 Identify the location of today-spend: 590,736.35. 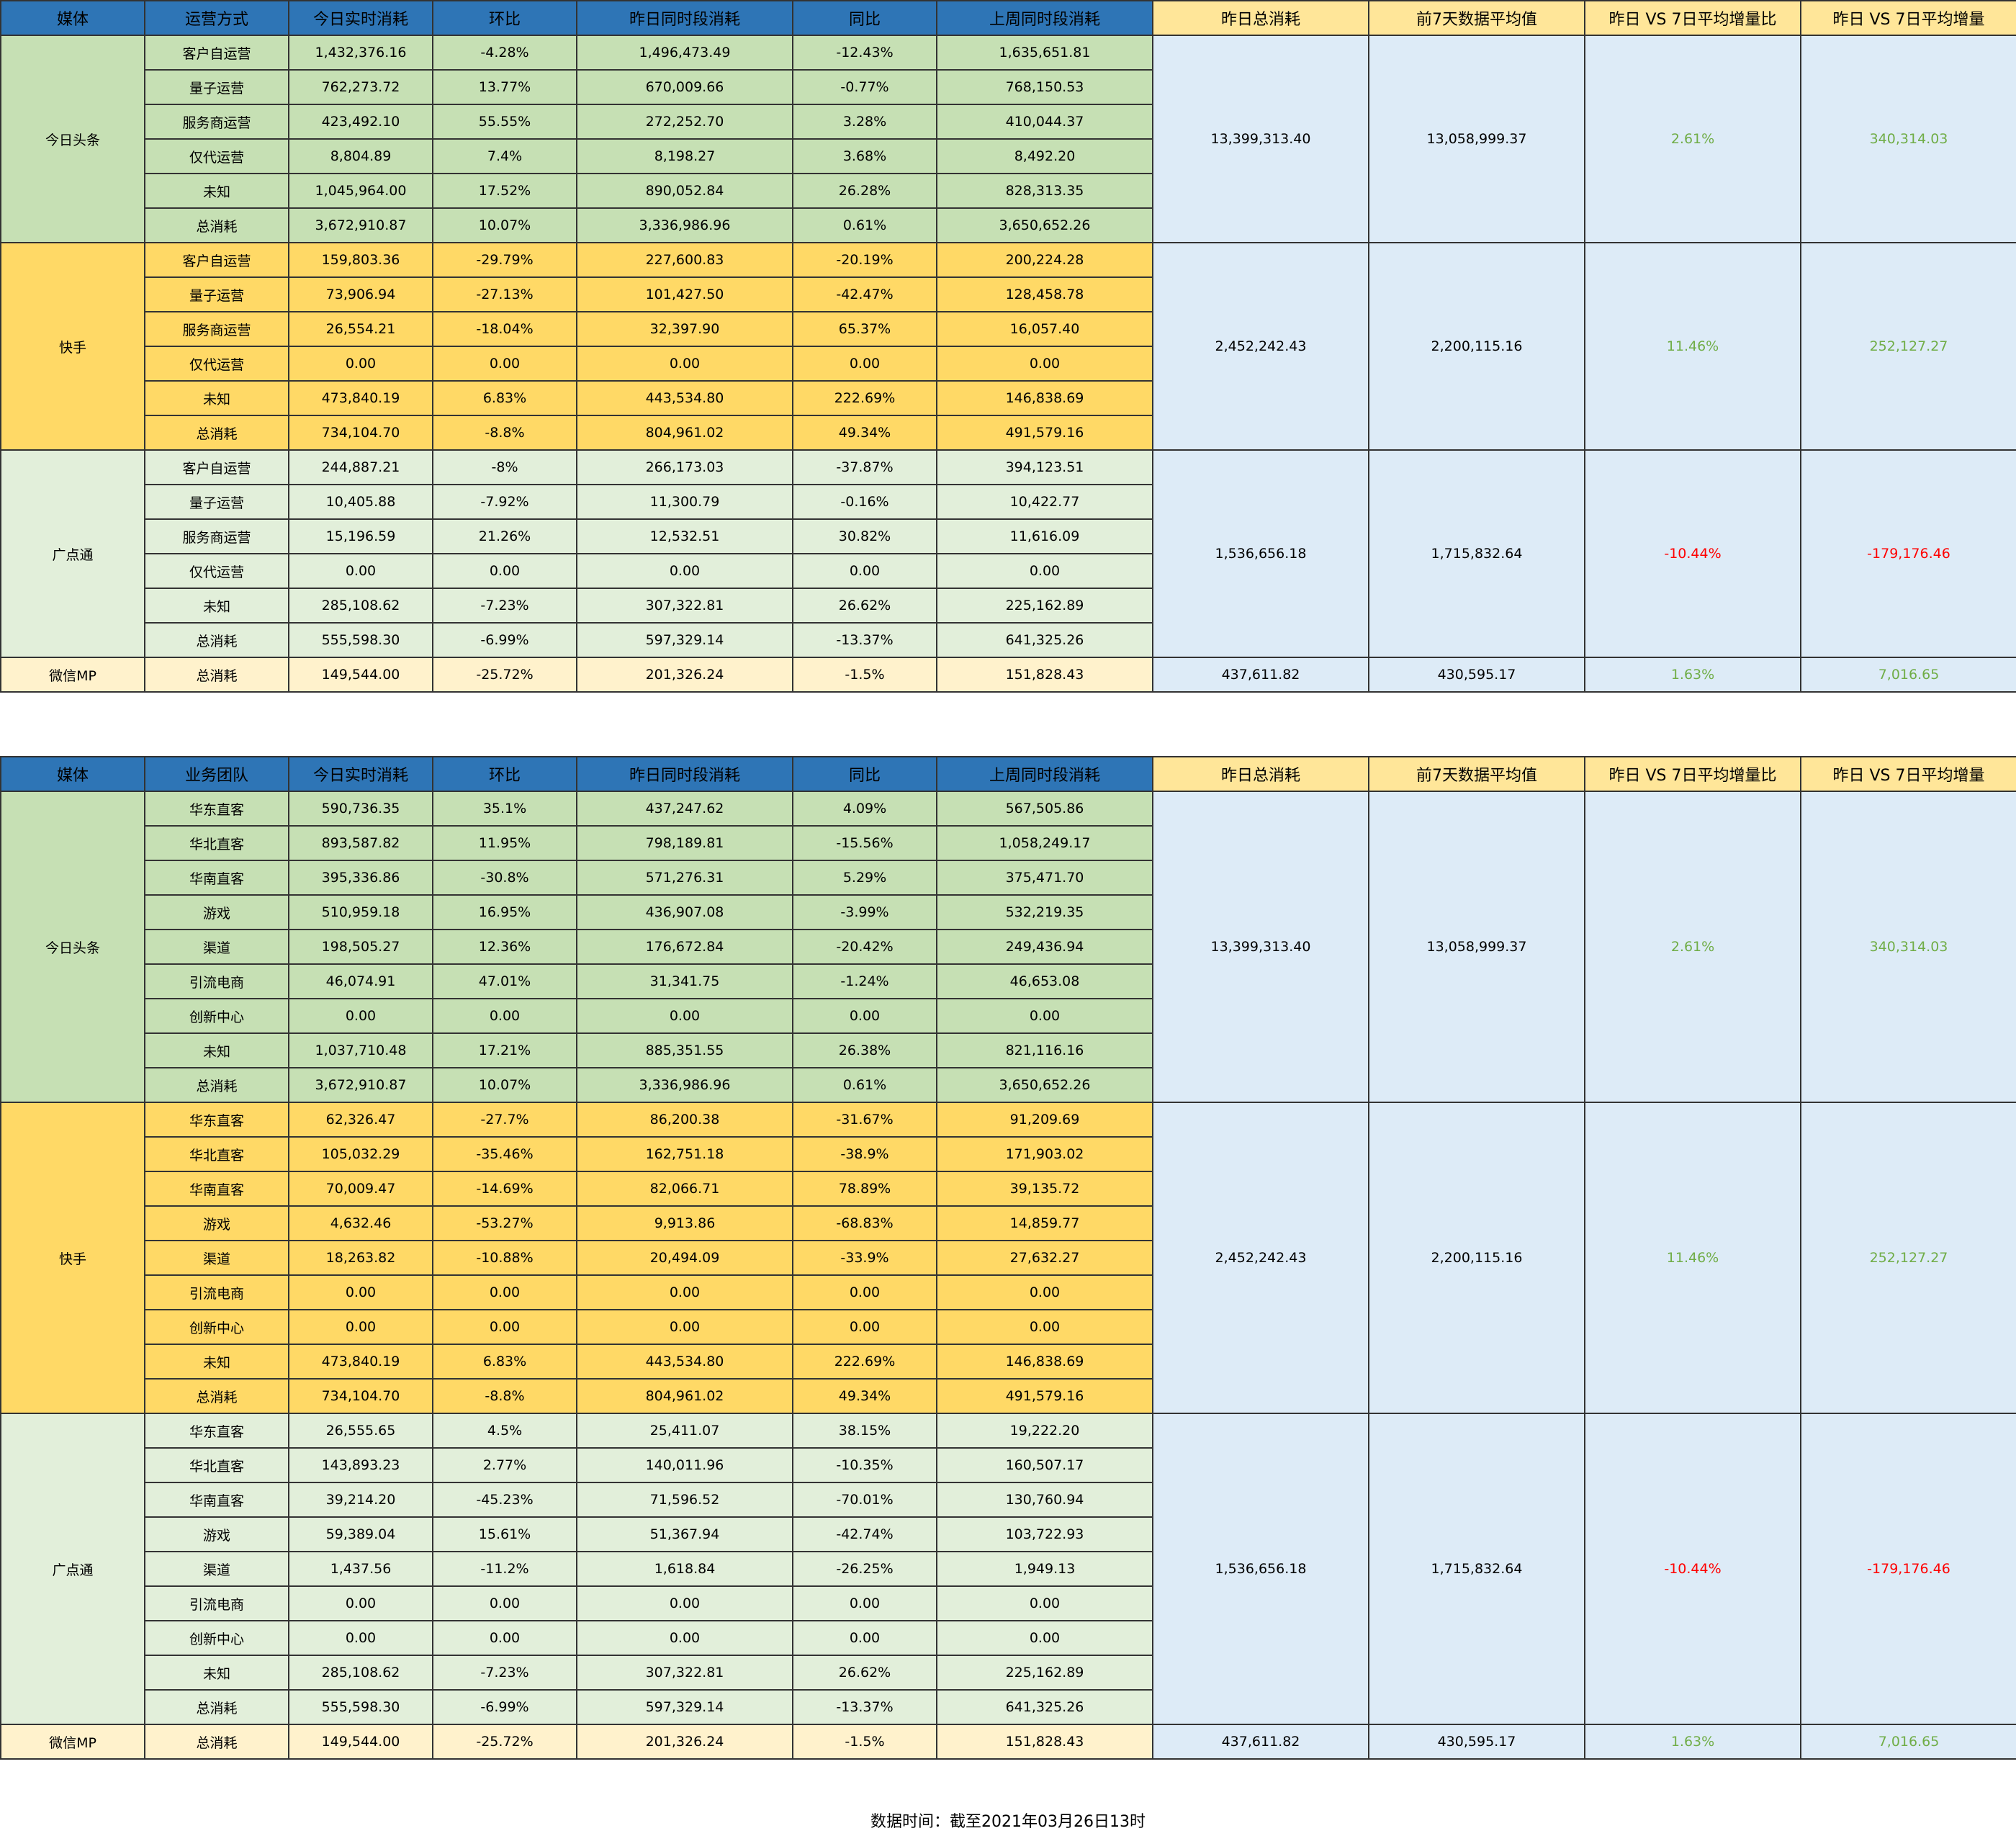
(360, 809).